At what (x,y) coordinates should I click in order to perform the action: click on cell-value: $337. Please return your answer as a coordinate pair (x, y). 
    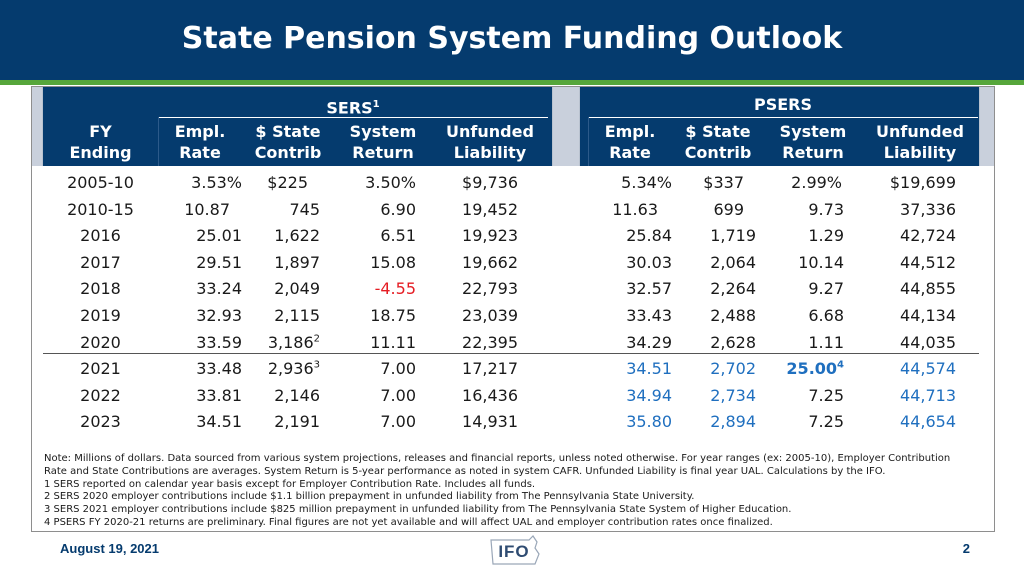
    Looking at the image, I should click on (723, 182).